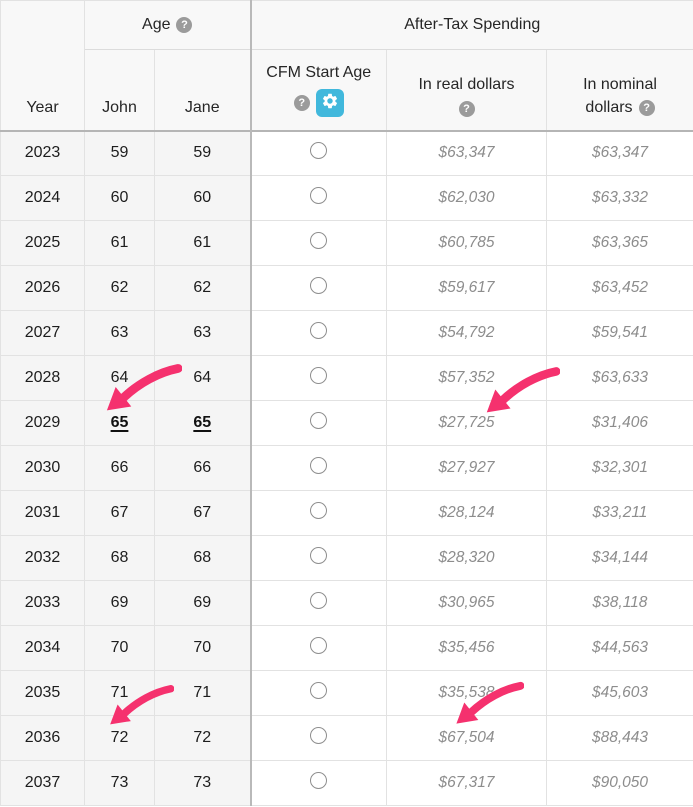  I want to click on cfm-help-icon: ?, so click(301, 102).